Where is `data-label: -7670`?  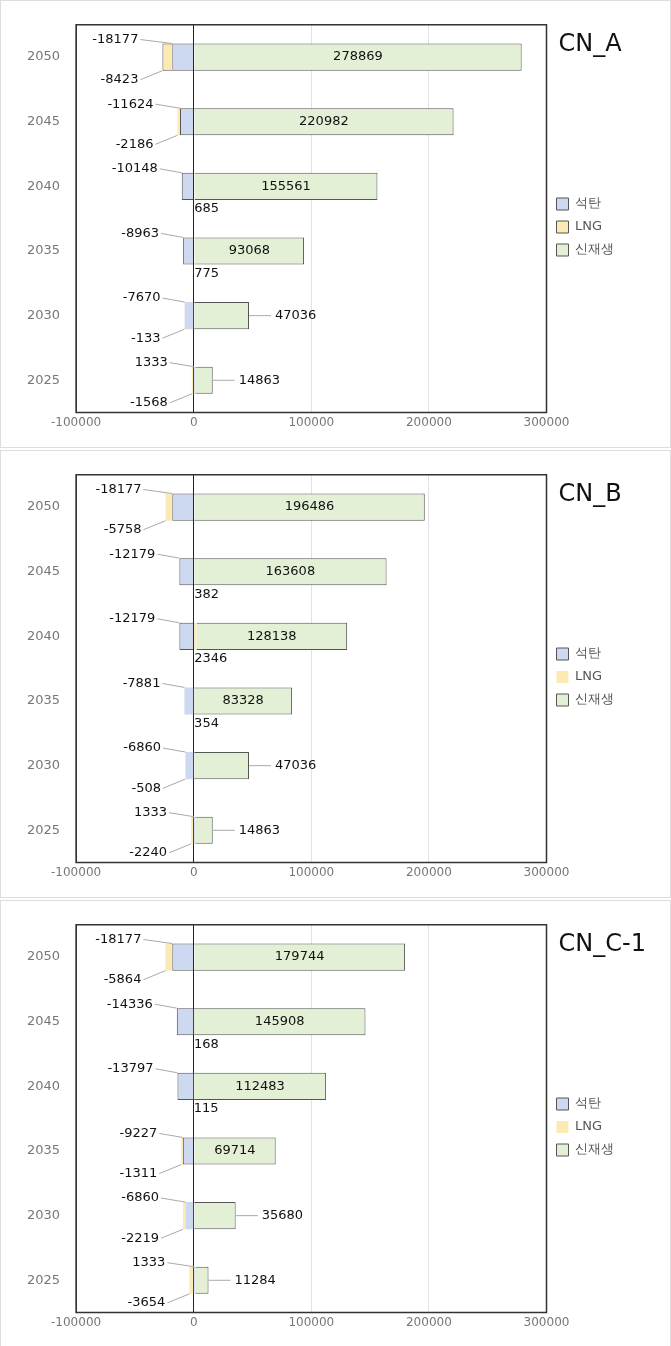 data-label: -7670 is located at coordinates (141, 297).